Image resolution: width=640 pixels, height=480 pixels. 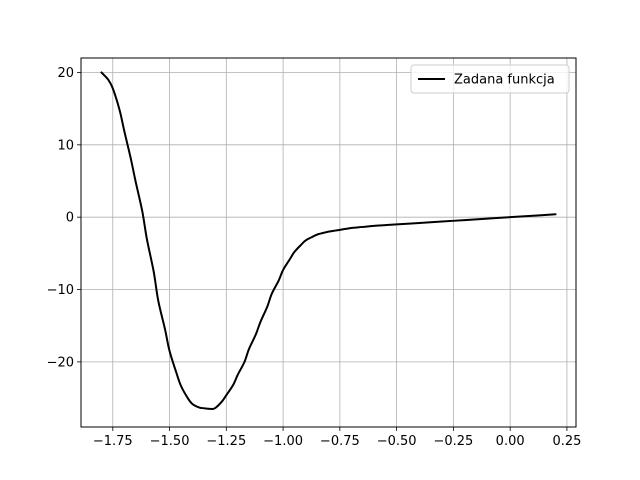 I want to click on legend-label: Zadana funkcja, so click(x=504, y=80).